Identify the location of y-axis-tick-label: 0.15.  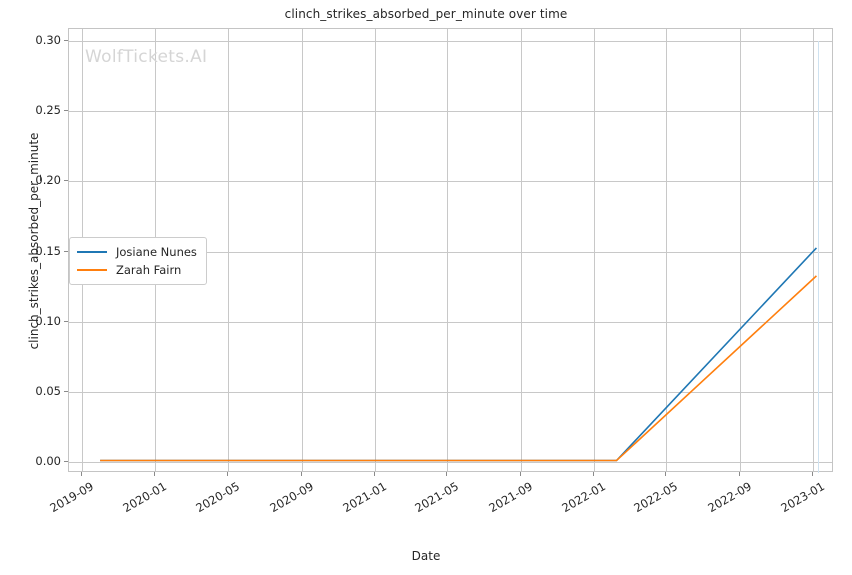
(48, 250).